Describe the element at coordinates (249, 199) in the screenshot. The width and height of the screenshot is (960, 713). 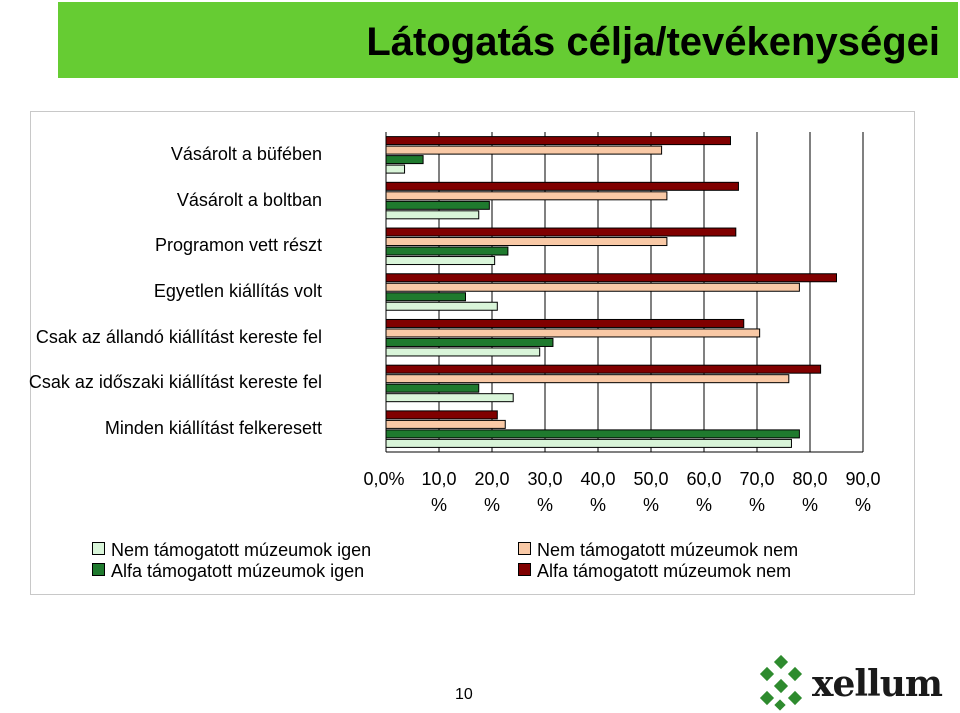
I see `category-label: Vásárolt a boltban` at that location.